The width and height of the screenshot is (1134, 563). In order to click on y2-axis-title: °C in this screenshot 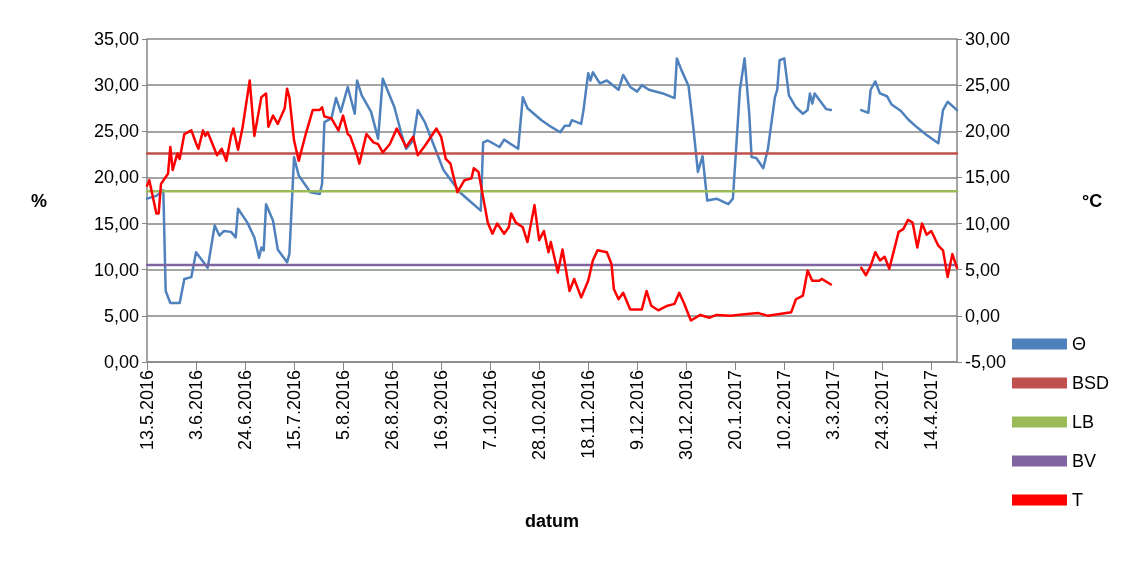, I will do `click(1092, 200)`.